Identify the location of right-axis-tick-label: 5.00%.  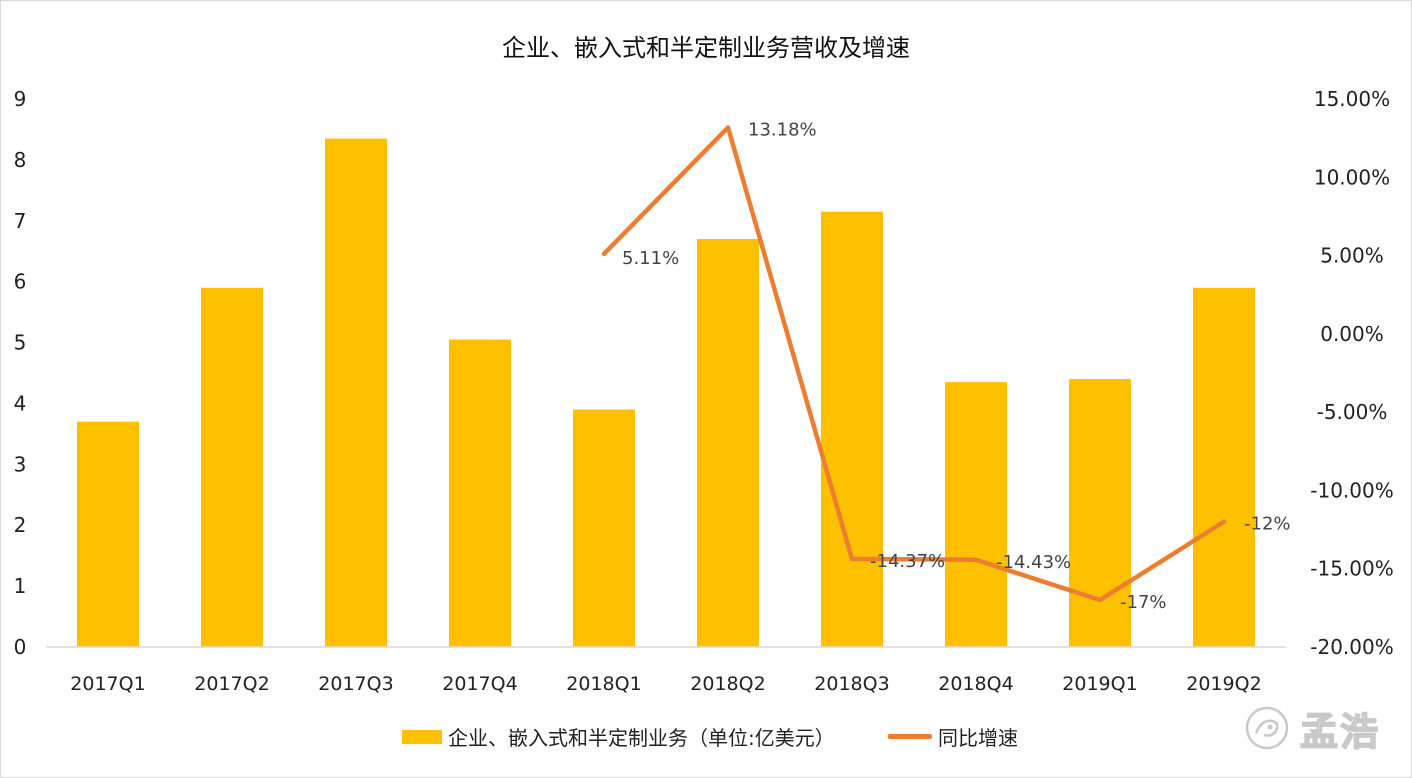
(1352, 256).